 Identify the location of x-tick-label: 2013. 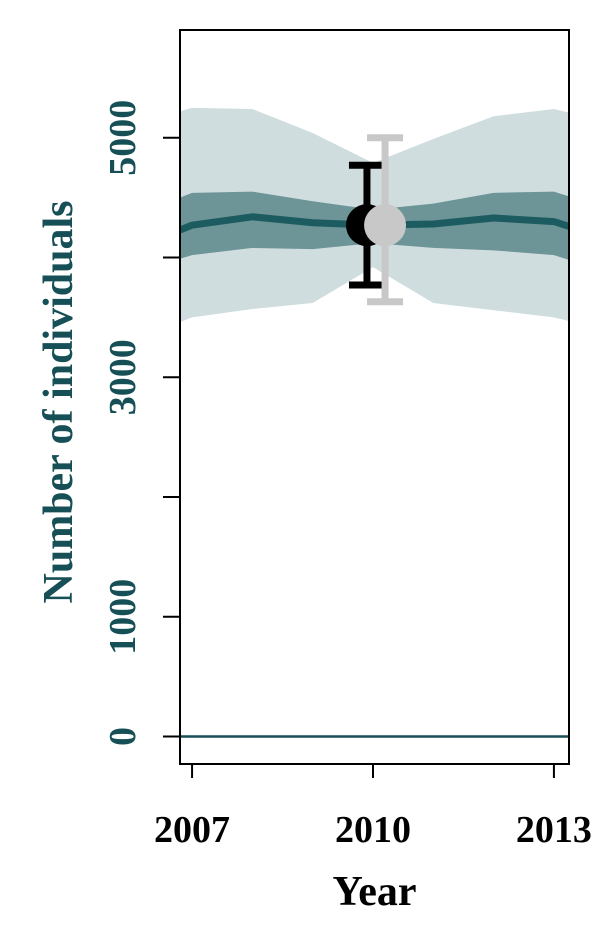
(554, 830).